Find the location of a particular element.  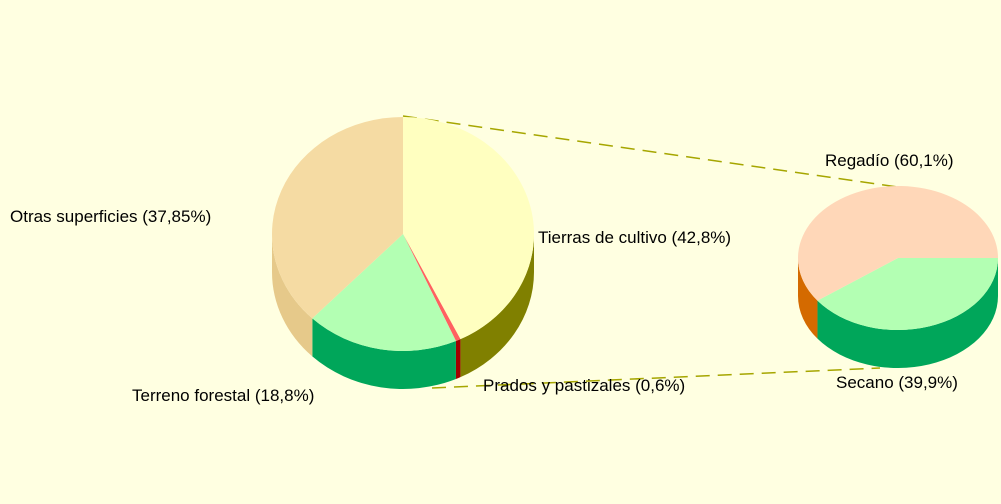

slice-label: Terreno forestal (18,8%) is located at coordinates (223, 395).